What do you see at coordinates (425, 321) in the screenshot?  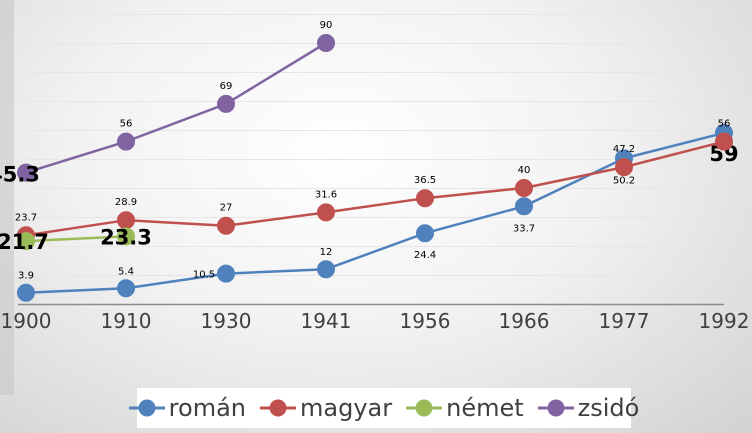 I see `x-tick-label: 1956` at bounding box center [425, 321].